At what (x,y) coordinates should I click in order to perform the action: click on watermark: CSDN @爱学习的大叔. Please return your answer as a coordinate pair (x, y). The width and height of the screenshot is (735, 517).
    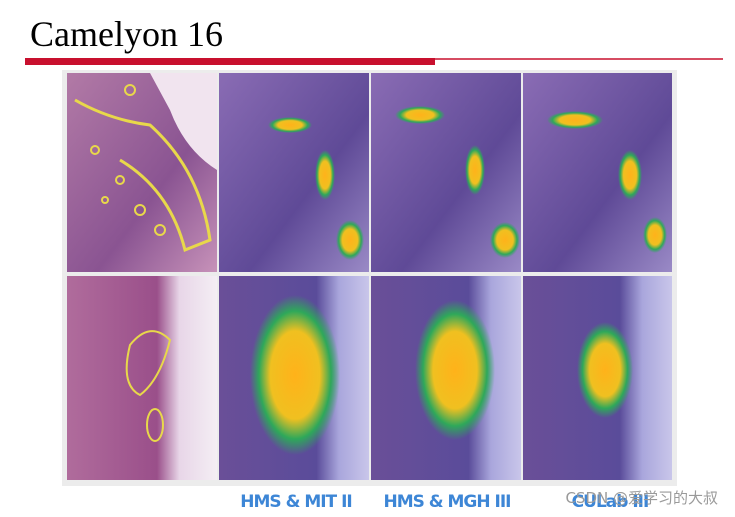
    Looking at the image, I should click on (641, 498).